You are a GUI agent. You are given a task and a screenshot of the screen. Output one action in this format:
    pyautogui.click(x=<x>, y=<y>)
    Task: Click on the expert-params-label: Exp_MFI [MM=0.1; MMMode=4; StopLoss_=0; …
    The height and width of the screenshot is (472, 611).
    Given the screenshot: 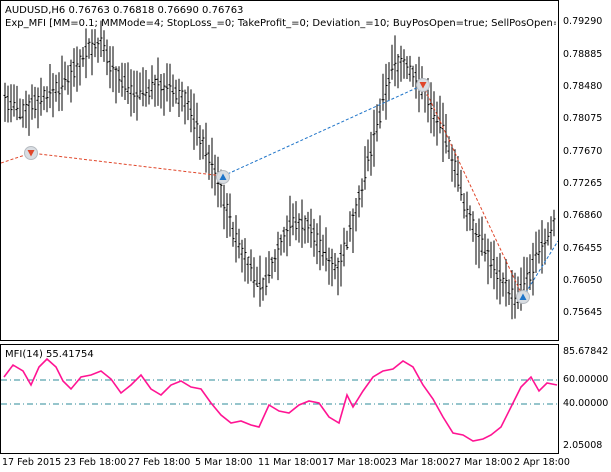 What is the action you would take?
    pyautogui.click(x=280, y=23)
    